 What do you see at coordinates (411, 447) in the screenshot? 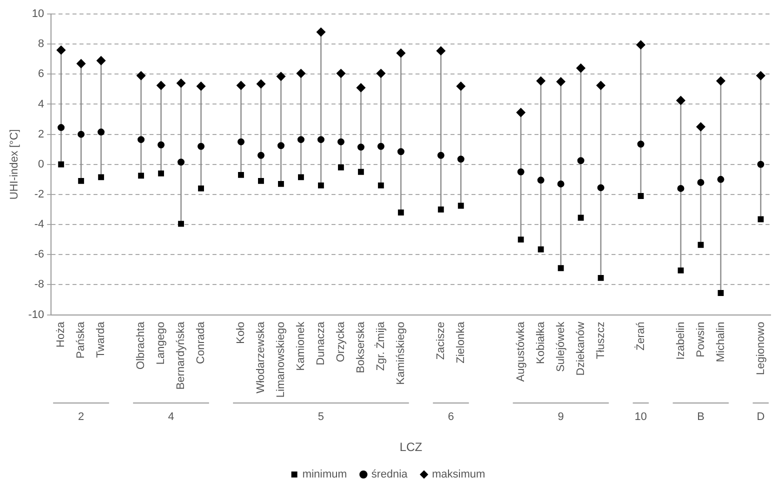
I see `x-axis-title: LCZ` at bounding box center [411, 447].